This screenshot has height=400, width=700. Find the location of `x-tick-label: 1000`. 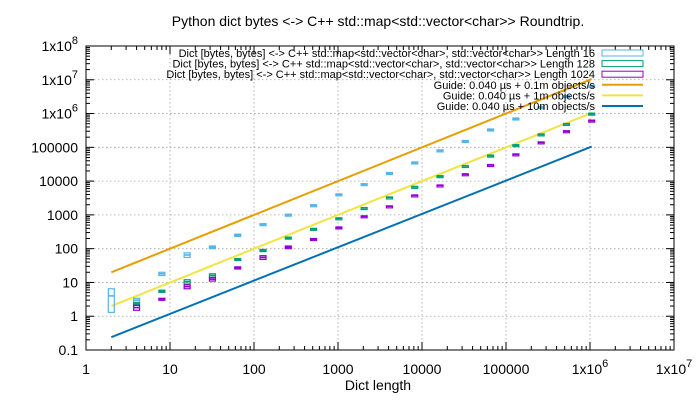

x-tick-label: 1000 is located at coordinates (337, 369).